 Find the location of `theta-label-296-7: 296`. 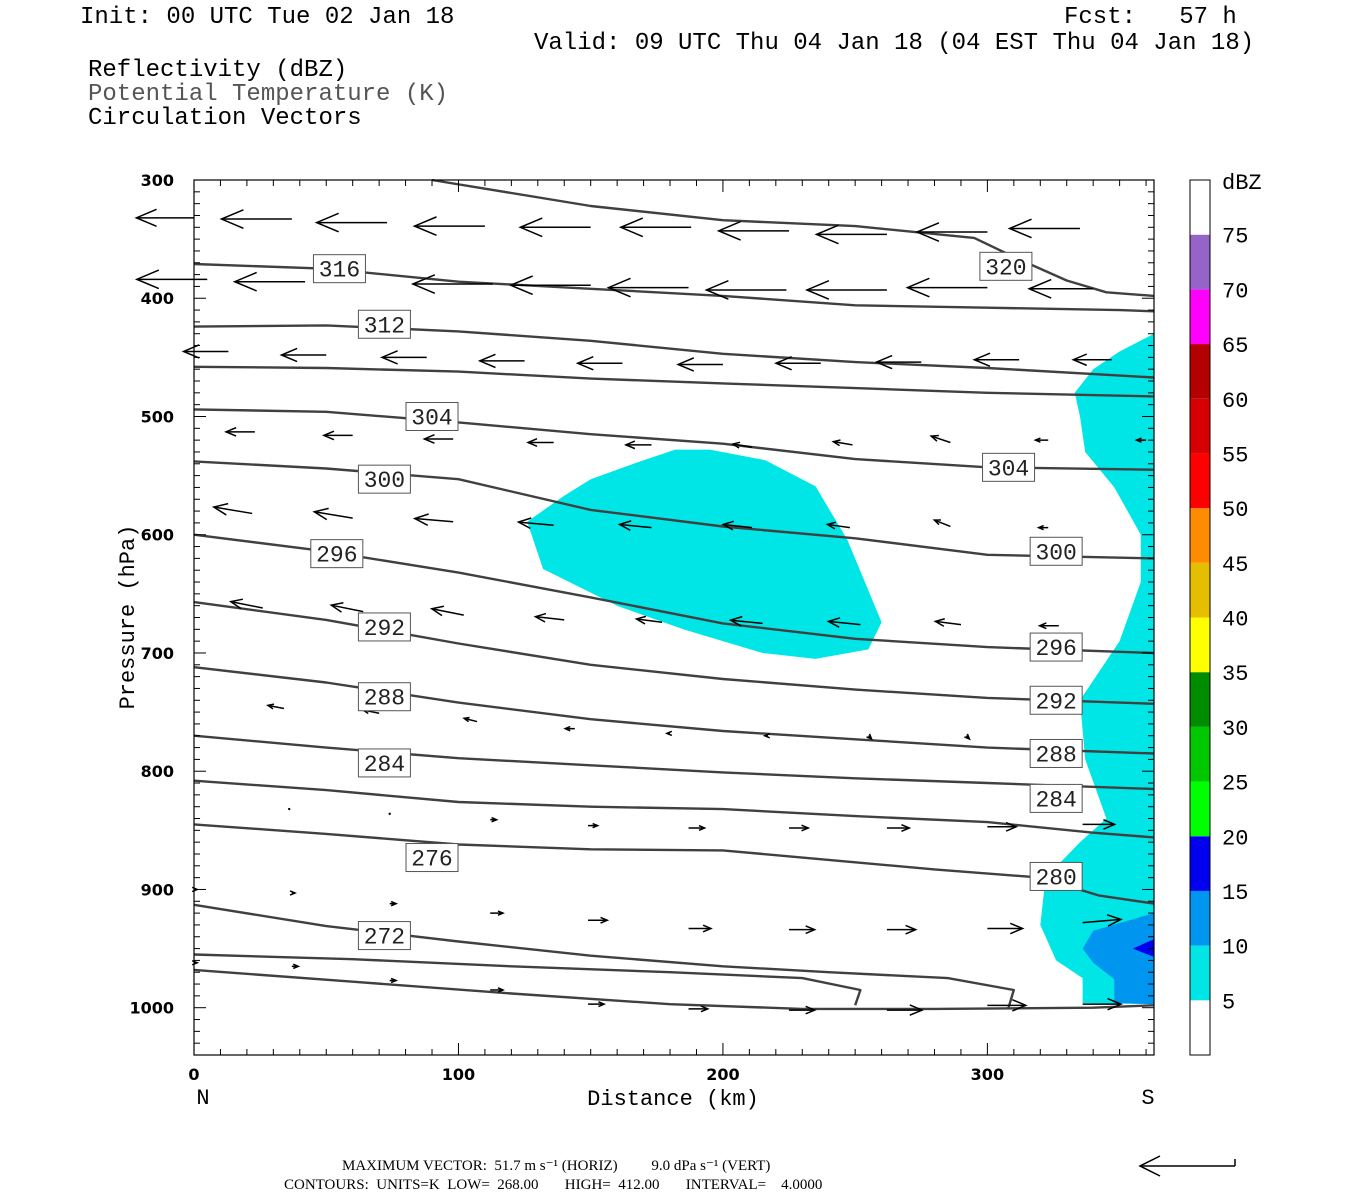

theta-label-296-7: 296 is located at coordinates (337, 554).